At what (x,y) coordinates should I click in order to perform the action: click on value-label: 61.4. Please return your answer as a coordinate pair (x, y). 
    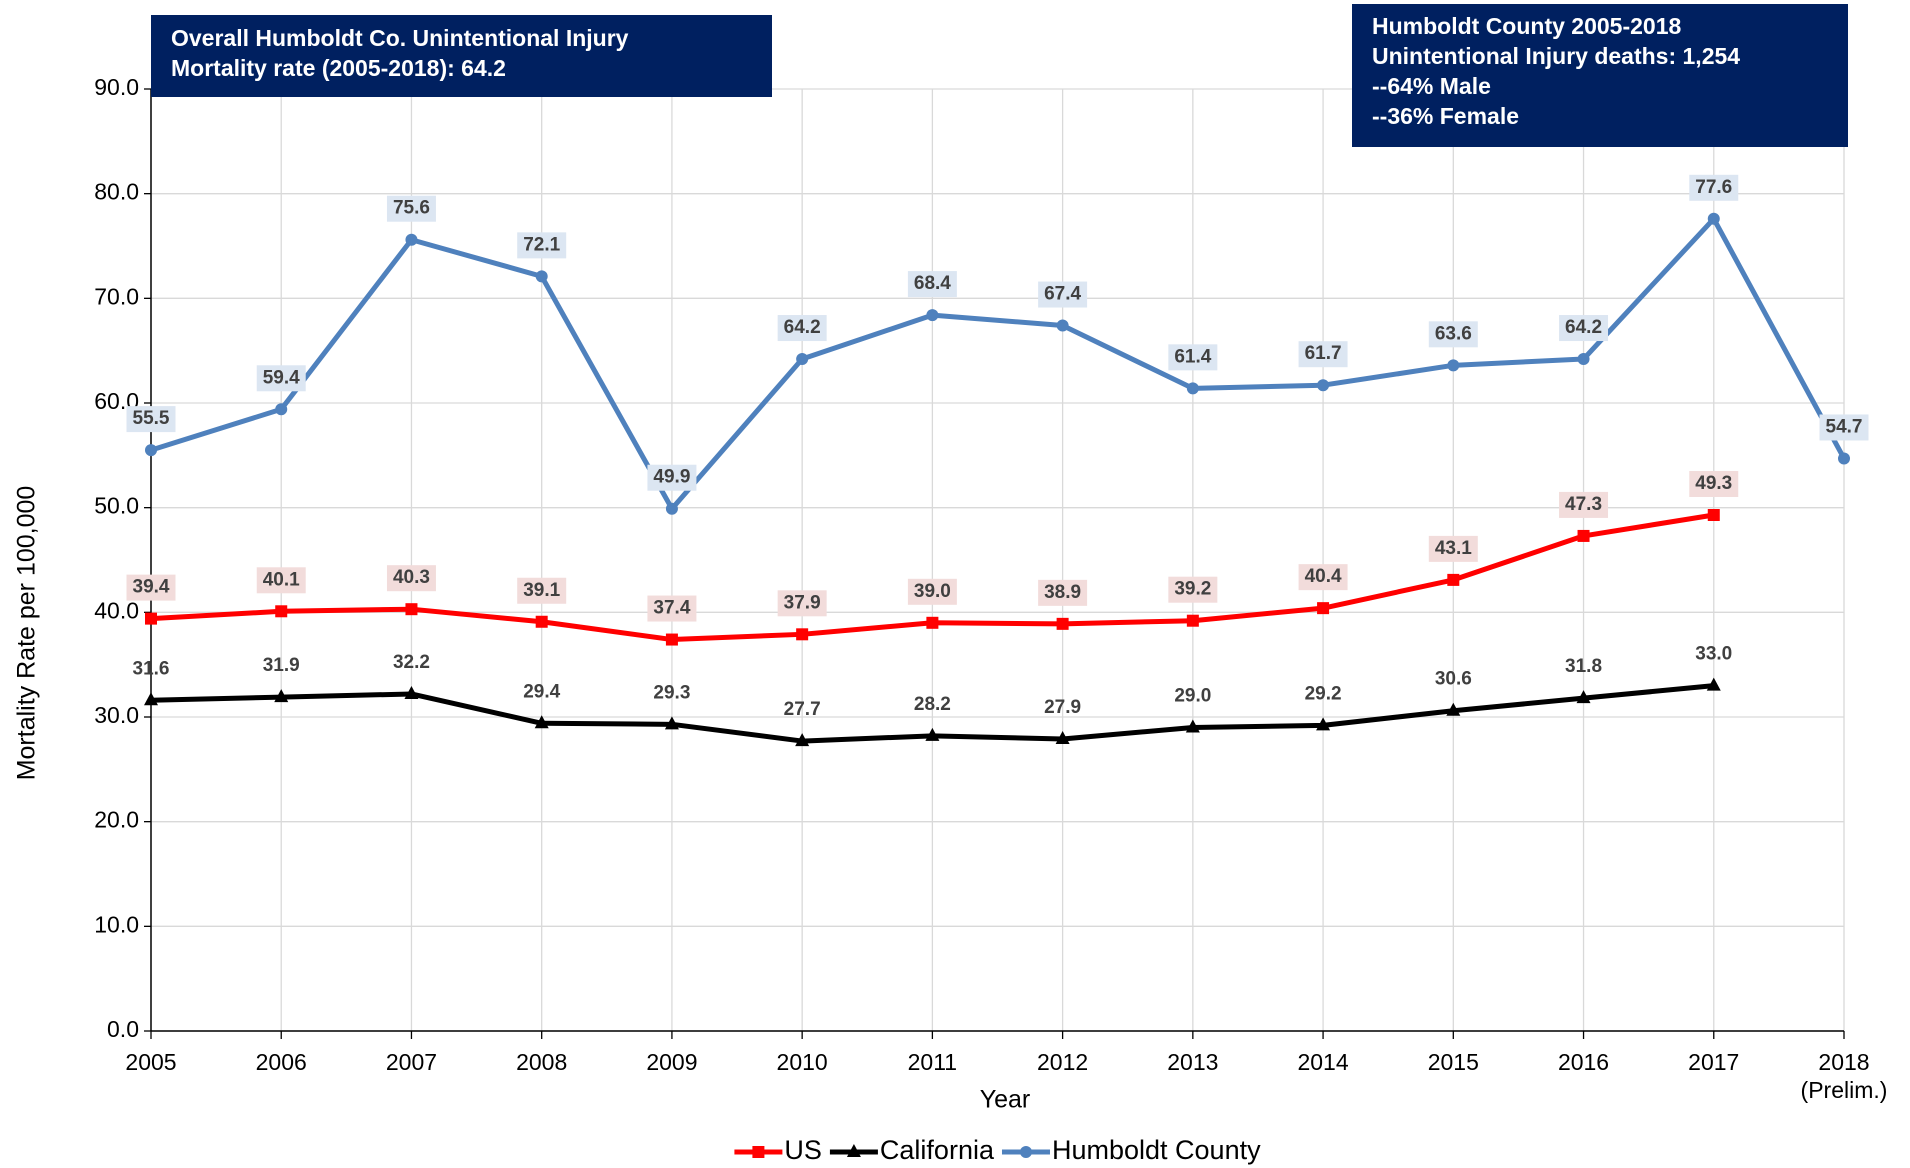
    Looking at the image, I should click on (1192, 356).